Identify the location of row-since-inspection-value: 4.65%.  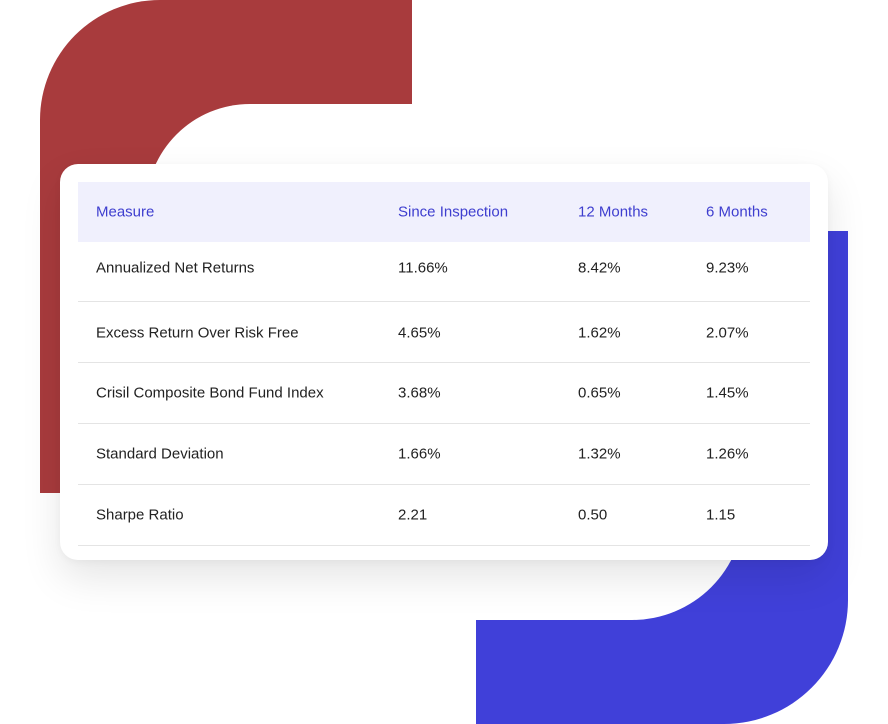
(419, 333).